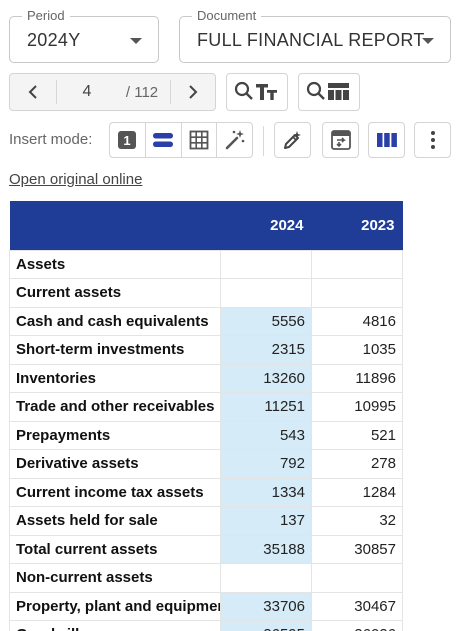  I want to click on cell-2024: 33706, so click(266, 606).